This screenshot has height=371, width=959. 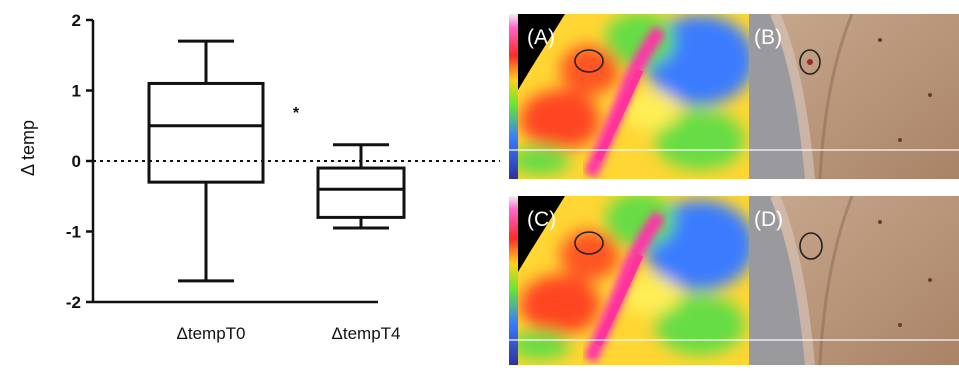 What do you see at coordinates (854, 96) in the screenshot?
I see `panel-b` at bounding box center [854, 96].